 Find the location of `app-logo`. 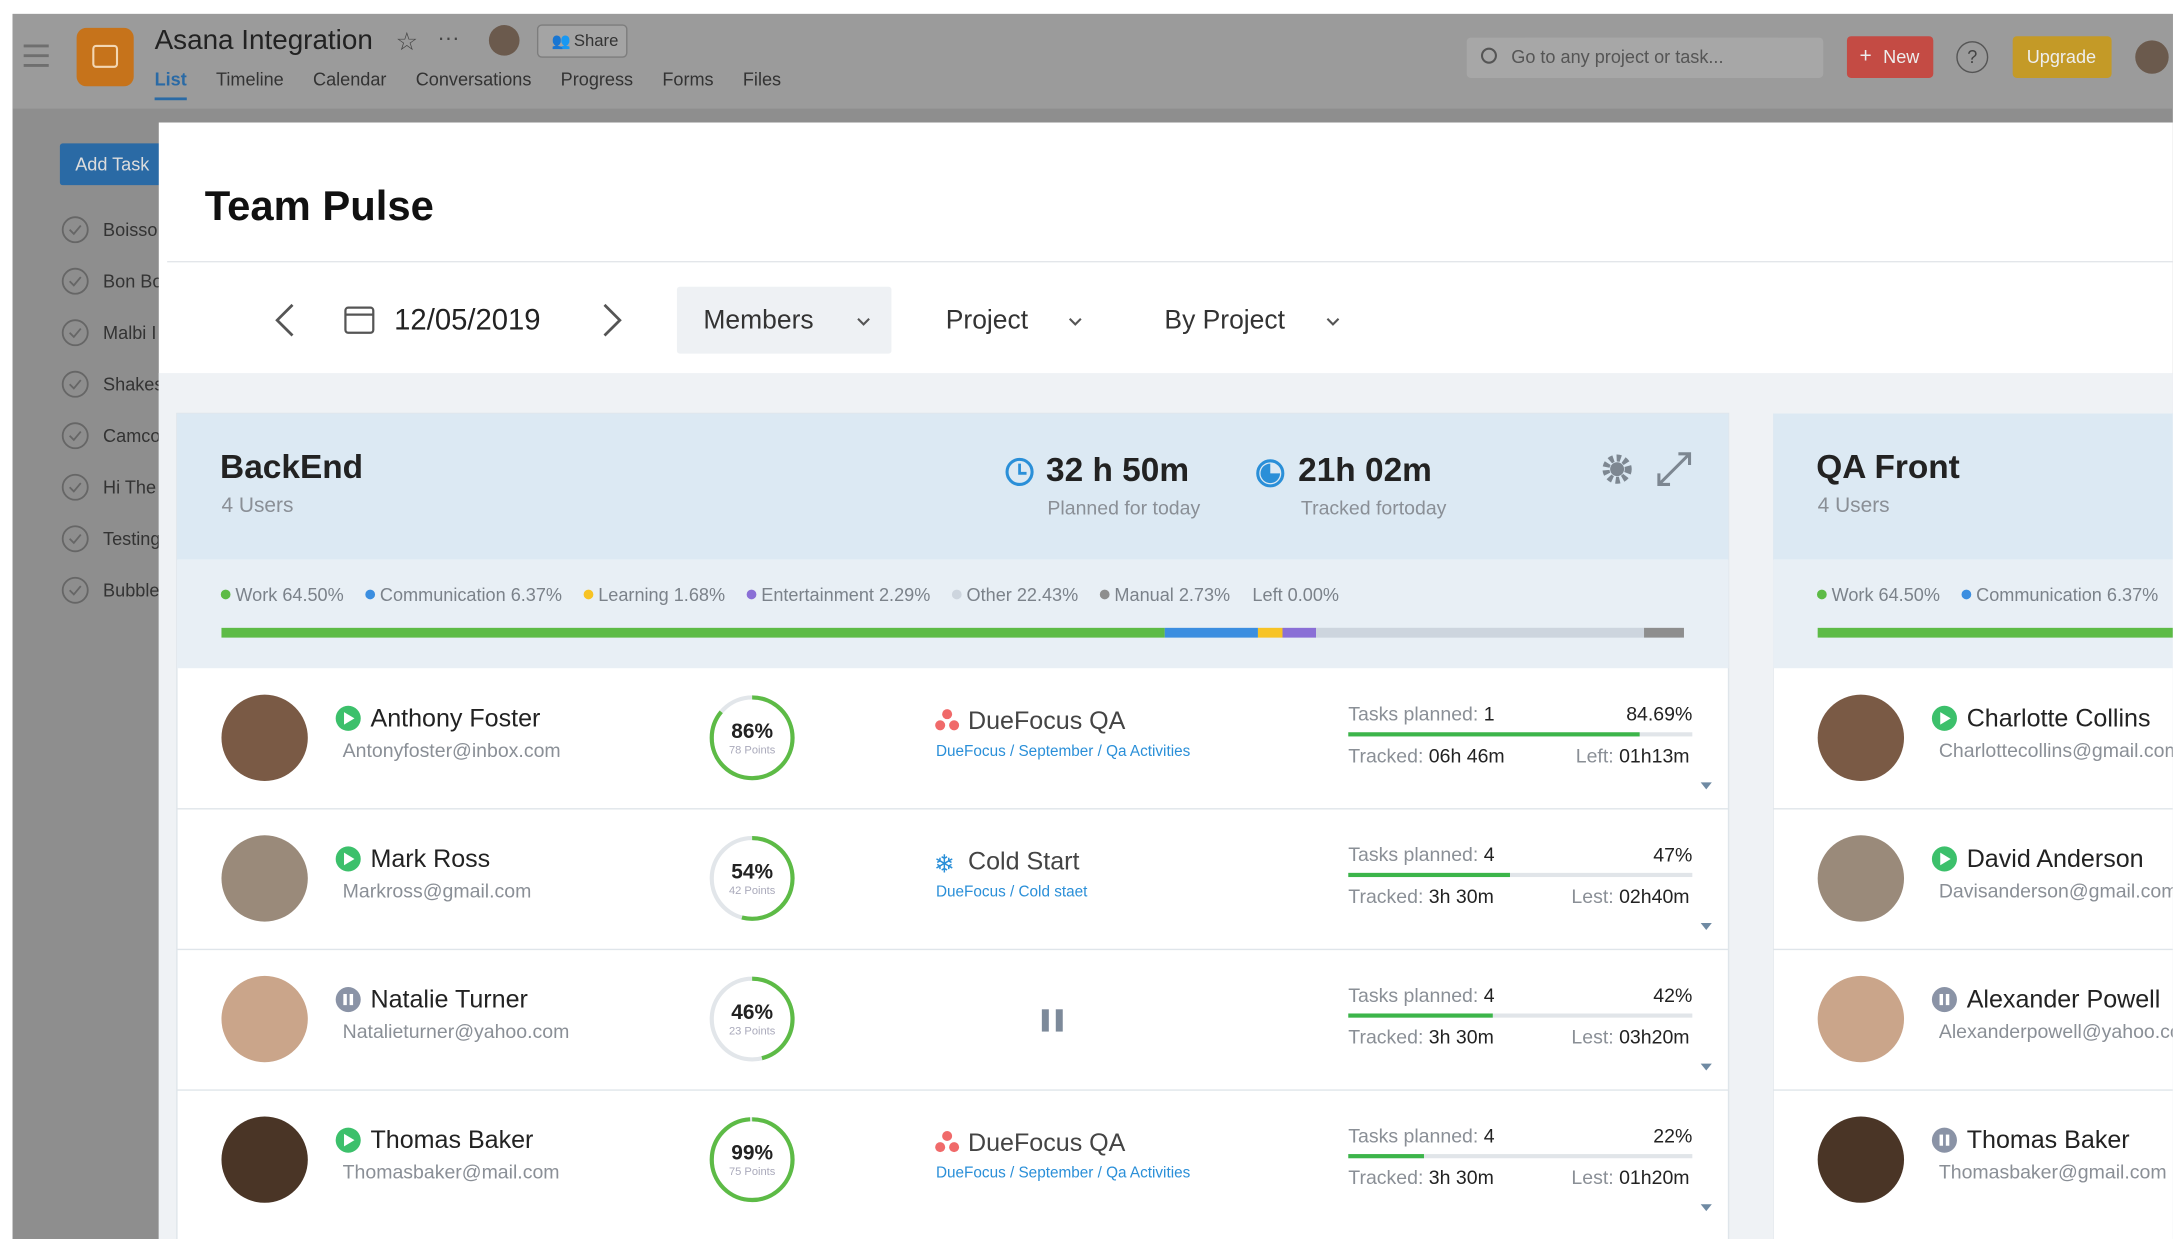

app-logo is located at coordinates (105, 57).